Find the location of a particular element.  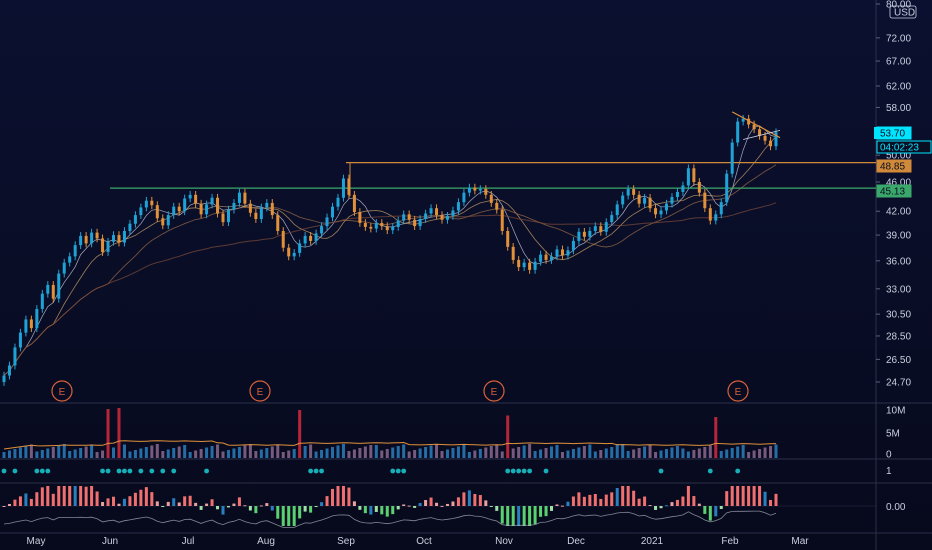

last-price-marker is located at coordinates (875, 133).